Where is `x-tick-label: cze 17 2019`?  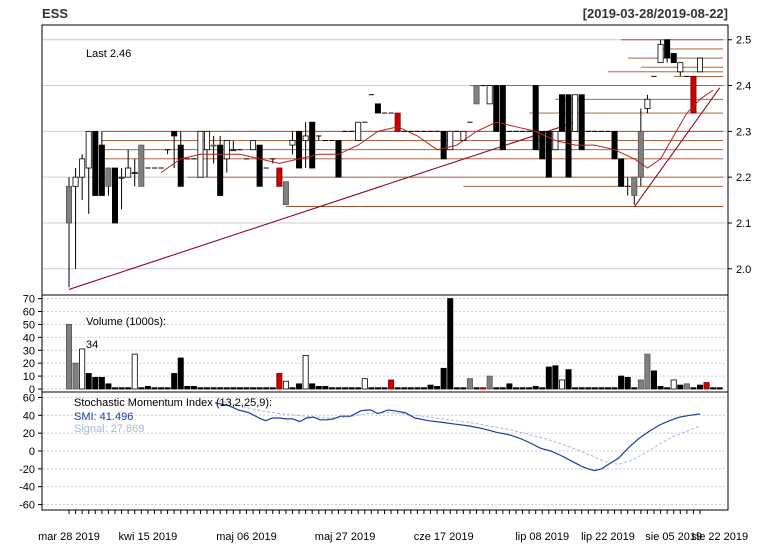
x-tick-label: cze 17 2019 is located at coordinates (444, 537).